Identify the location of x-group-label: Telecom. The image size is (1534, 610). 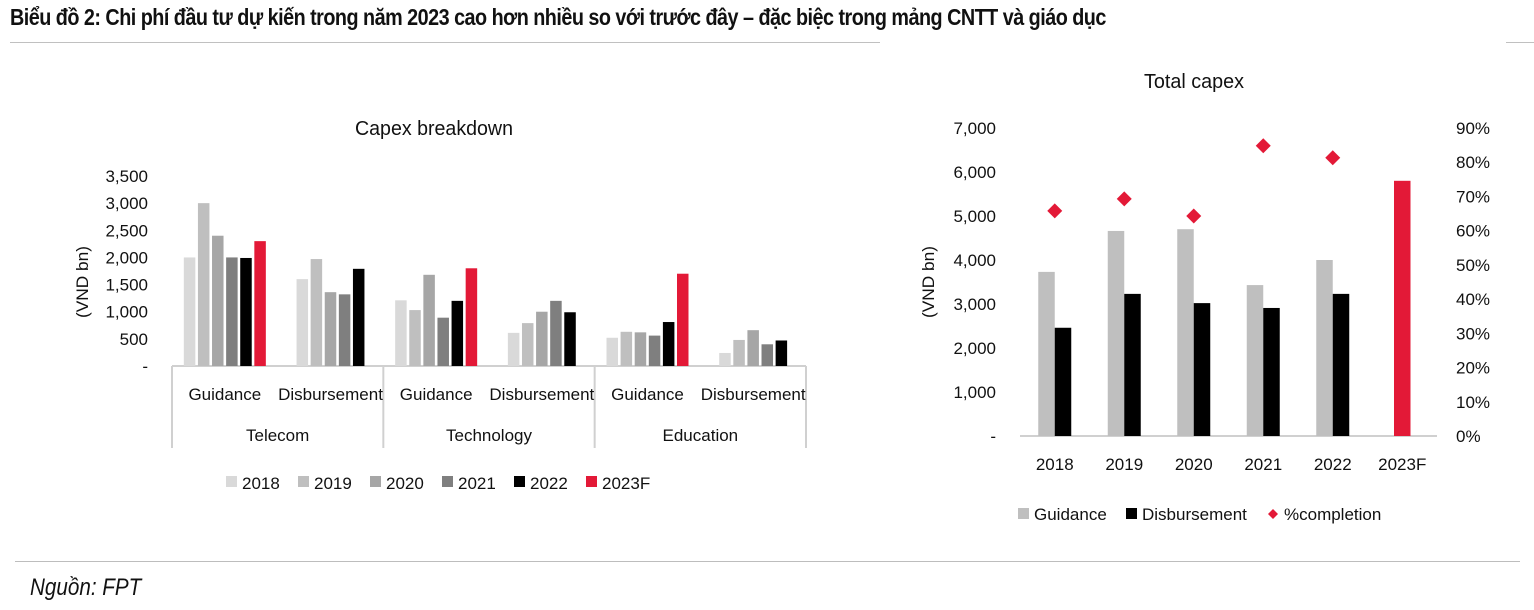
(277, 435).